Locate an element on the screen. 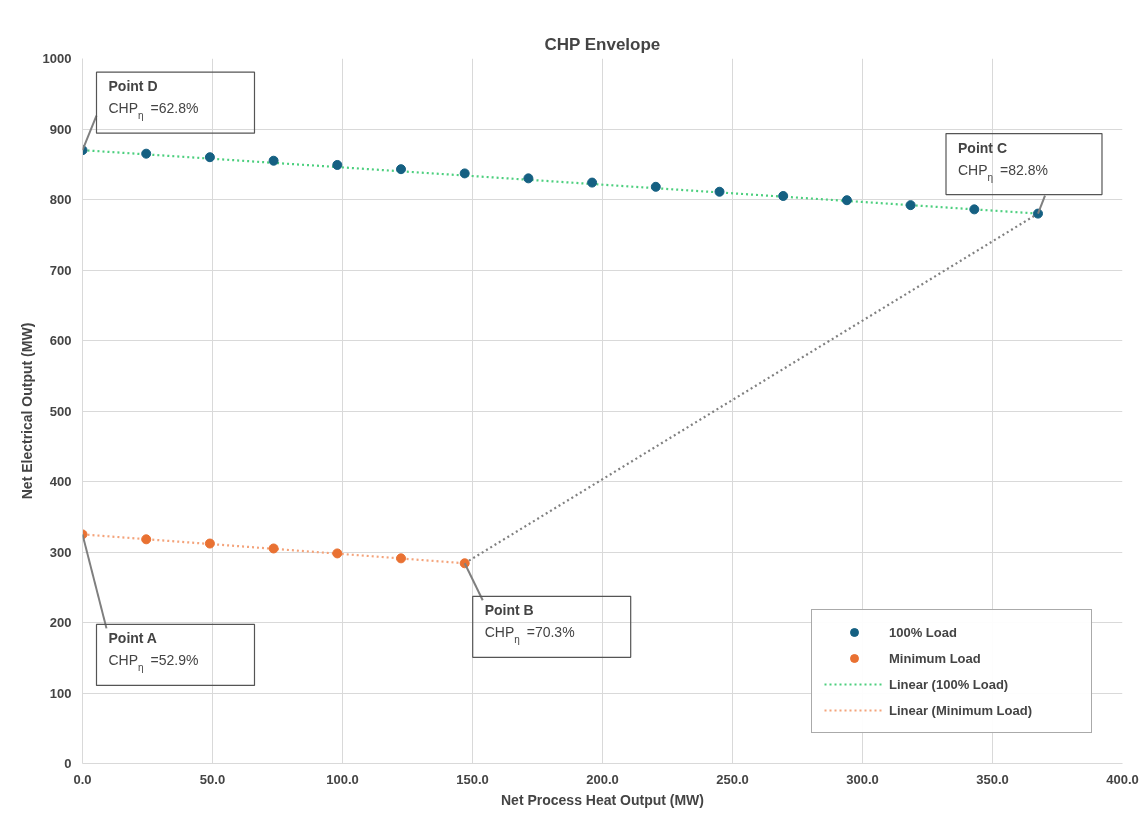 The width and height of the screenshot is (1148, 823). y-tick-label: 500 is located at coordinates (60, 411).